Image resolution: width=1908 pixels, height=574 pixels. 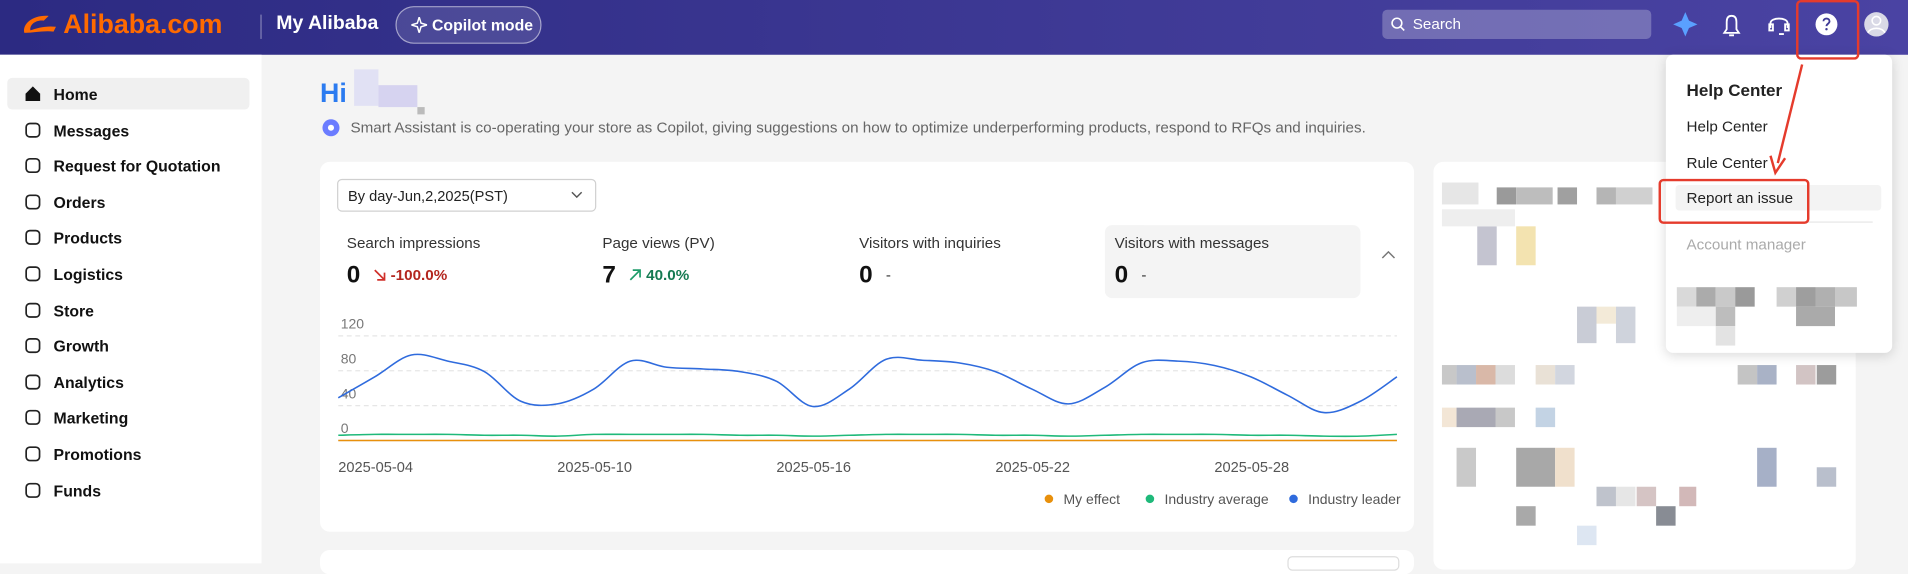 I want to click on y-tick-label: 120, so click(x=353, y=324).